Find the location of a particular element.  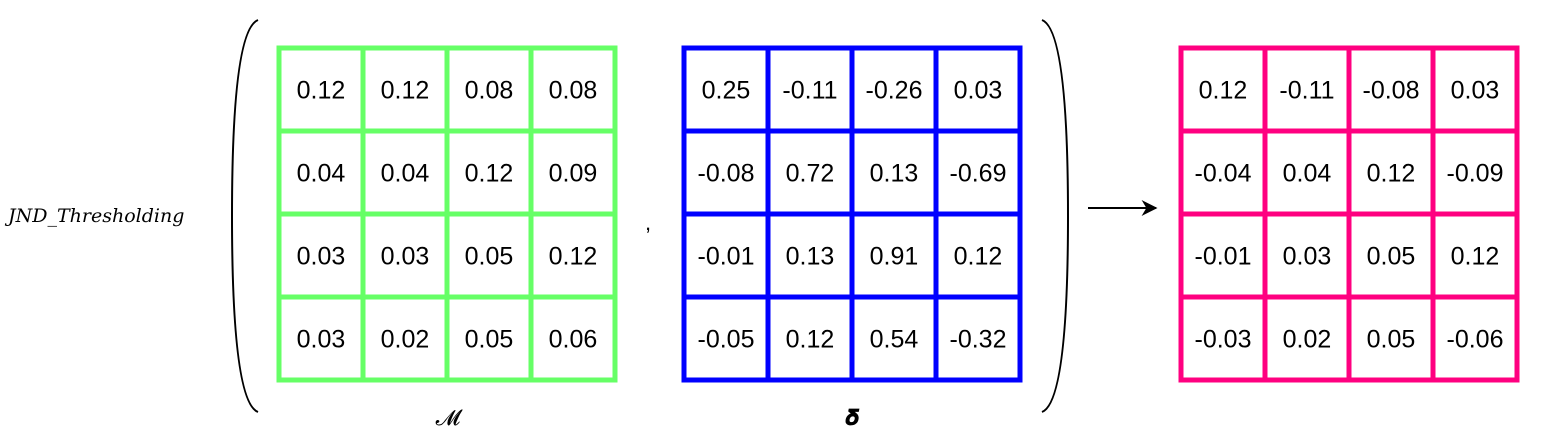

matrix-cell-value: -0.05 is located at coordinates (726, 340).